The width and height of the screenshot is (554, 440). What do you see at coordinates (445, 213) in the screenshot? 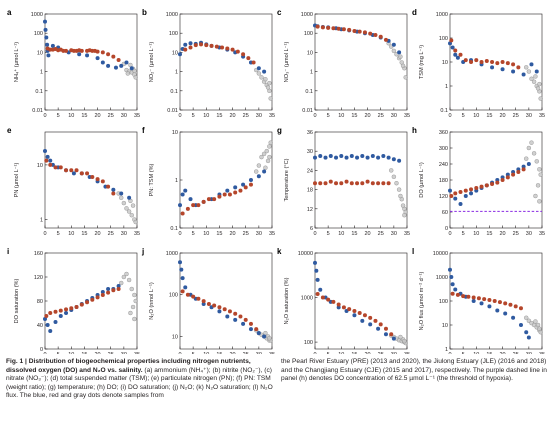
I see `y-tick-label: 60` at bounding box center [445, 213].